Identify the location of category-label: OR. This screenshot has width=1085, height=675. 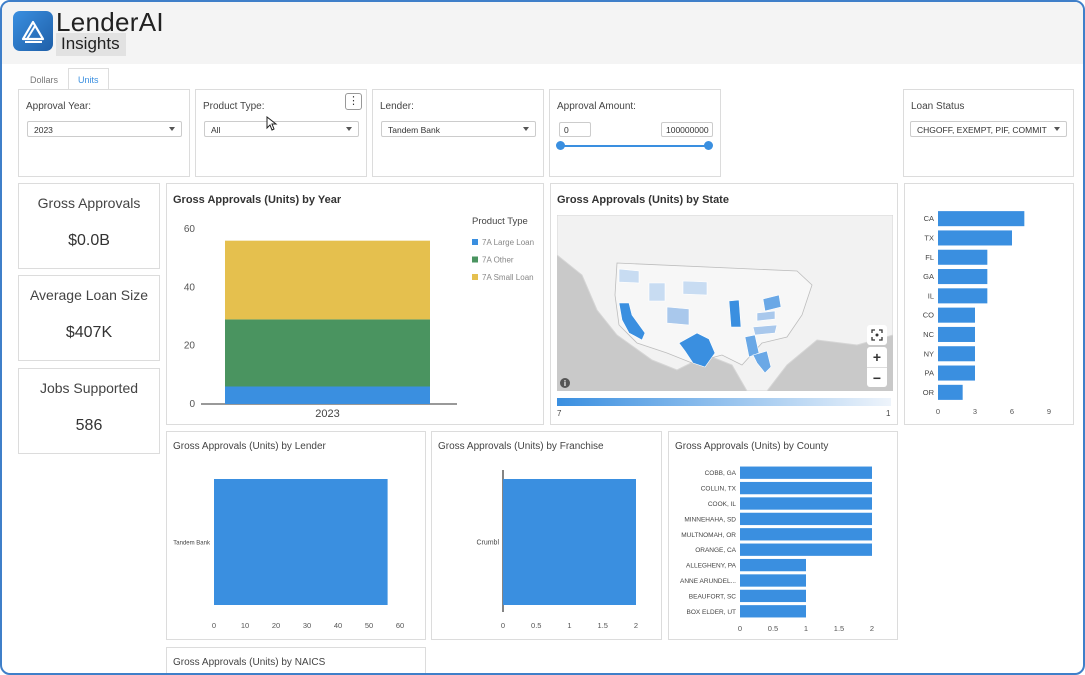
(929, 392).